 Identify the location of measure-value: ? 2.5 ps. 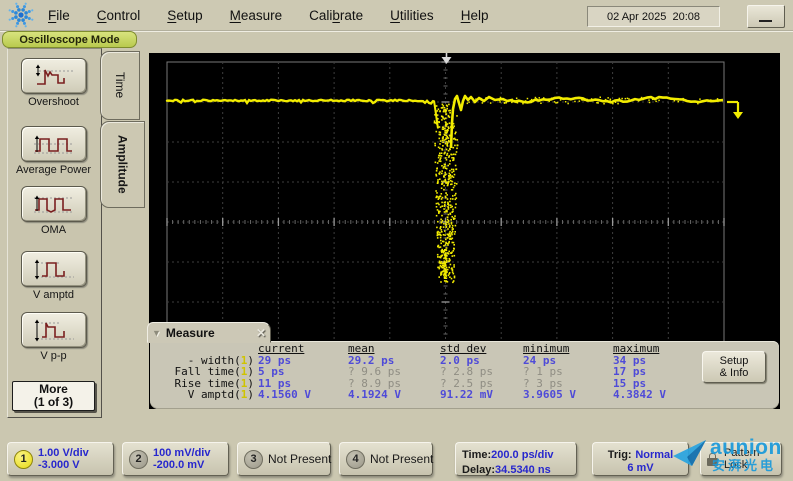
(466, 383).